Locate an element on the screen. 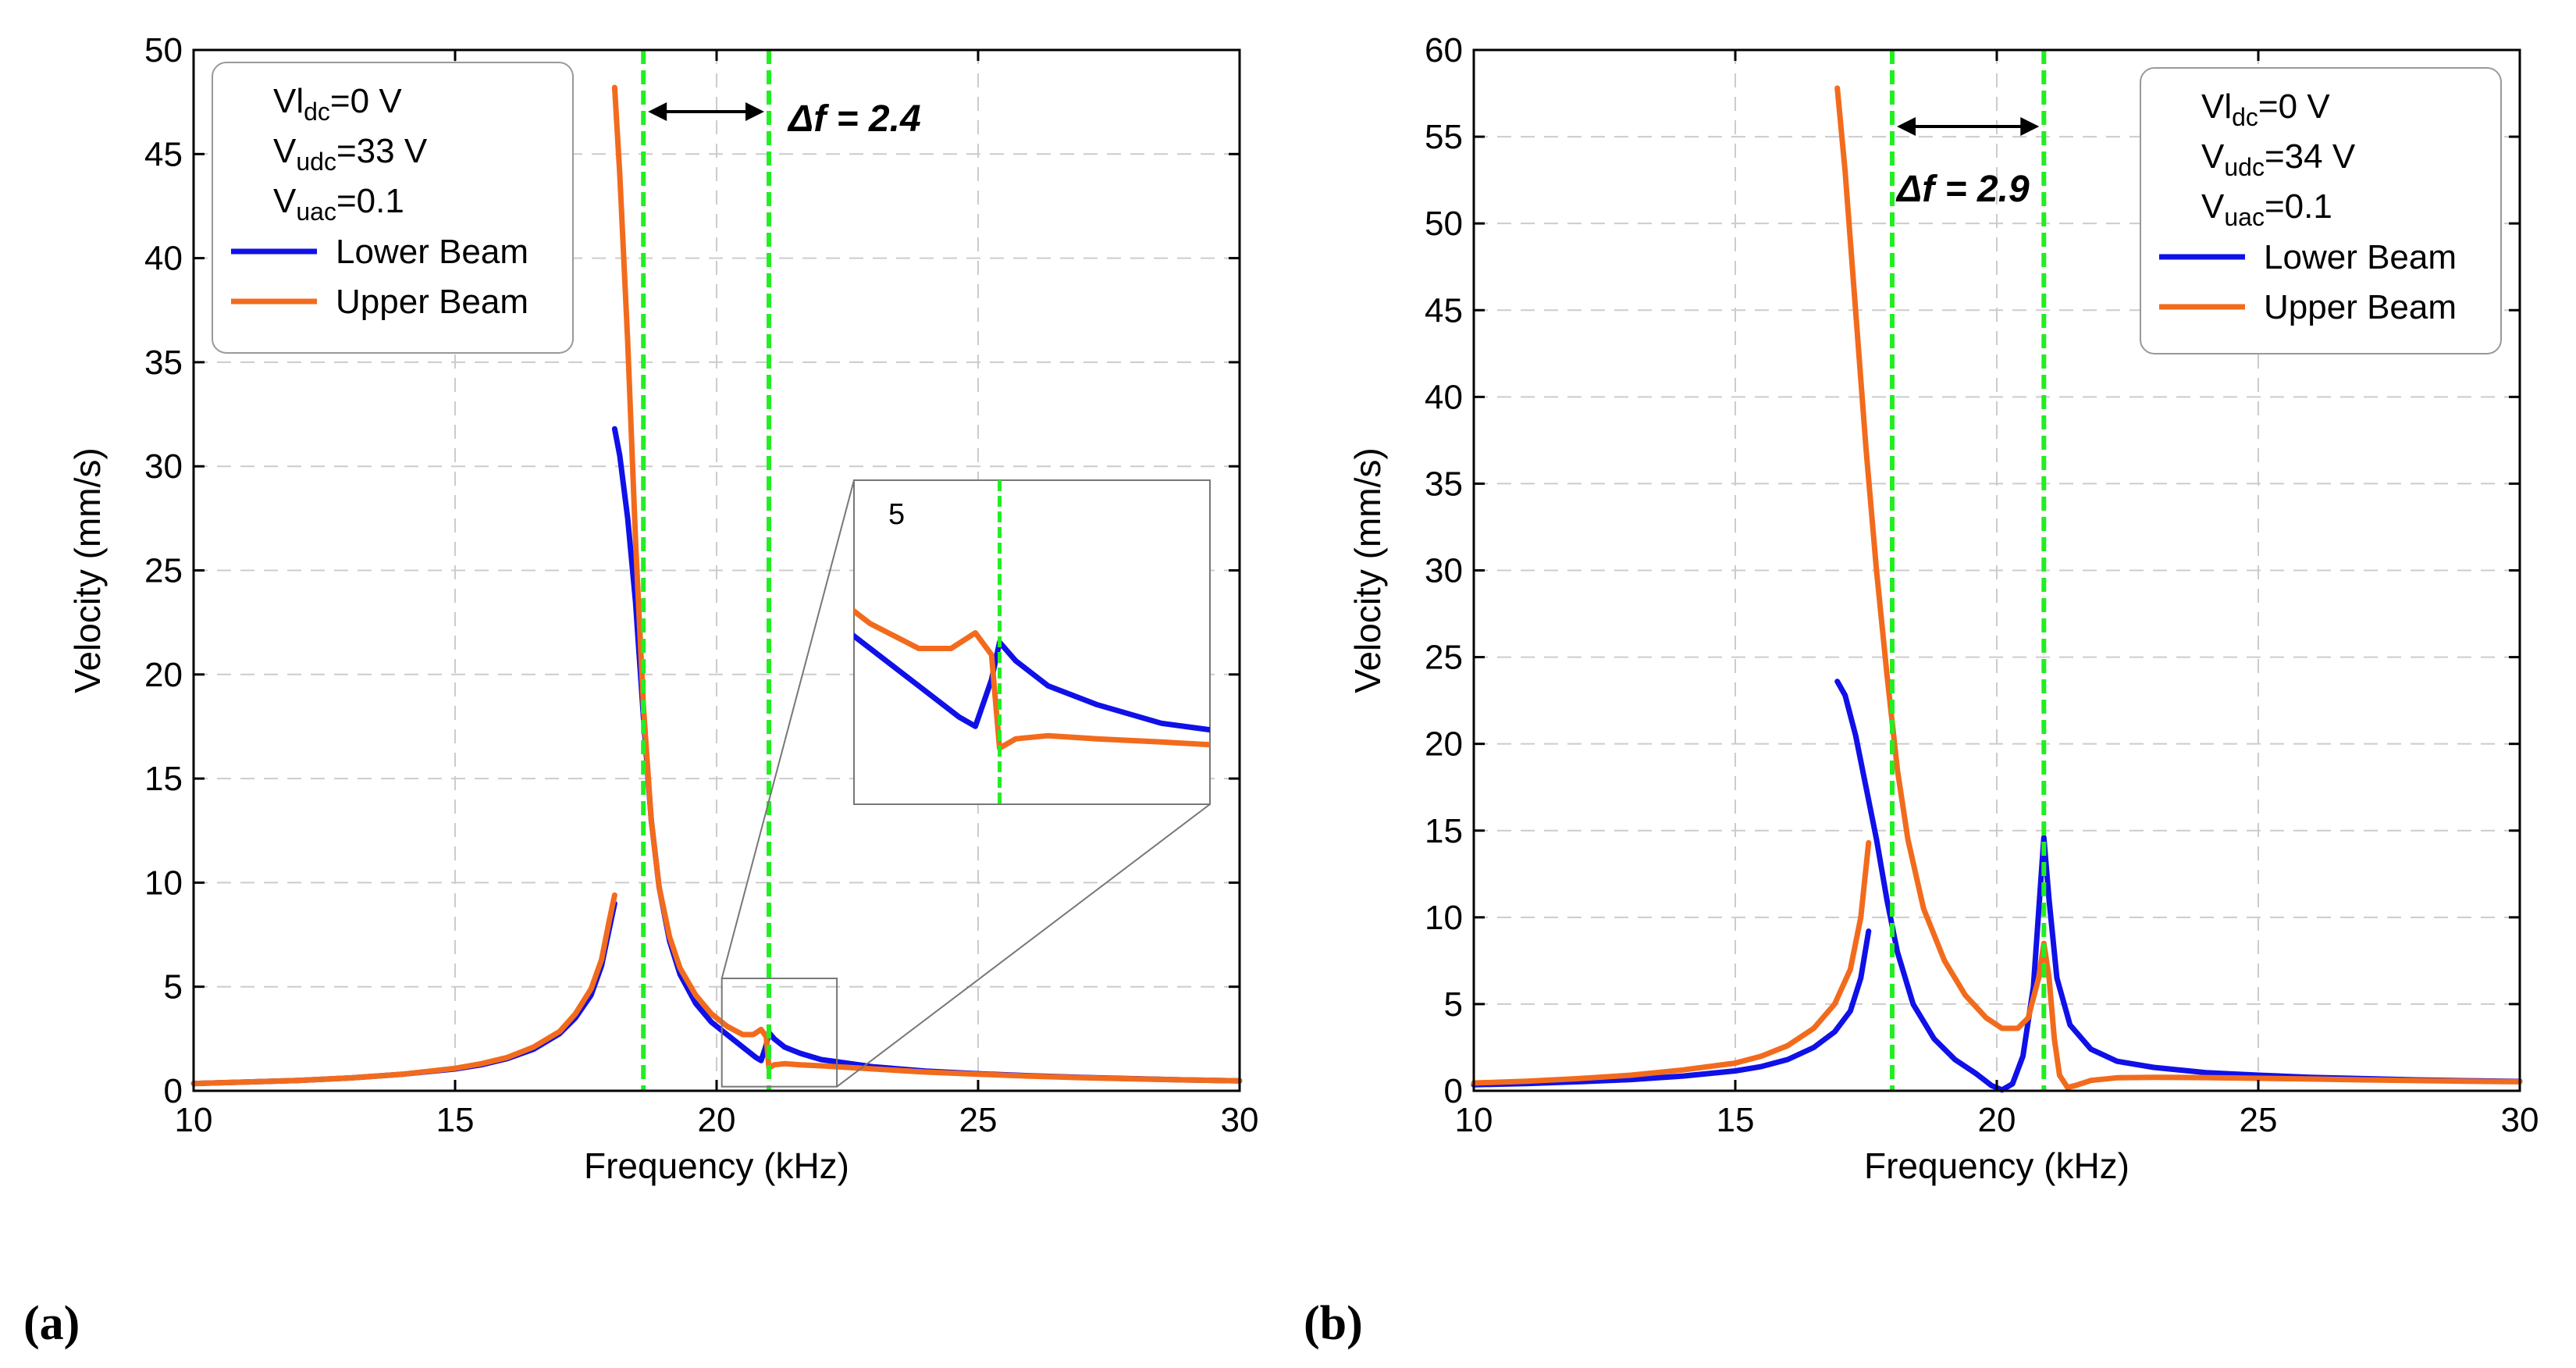 Image resolution: width=2576 pixels, height=1368 pixels. legend-param-1: Vudc=33 V is located at coordinates (350, 154).